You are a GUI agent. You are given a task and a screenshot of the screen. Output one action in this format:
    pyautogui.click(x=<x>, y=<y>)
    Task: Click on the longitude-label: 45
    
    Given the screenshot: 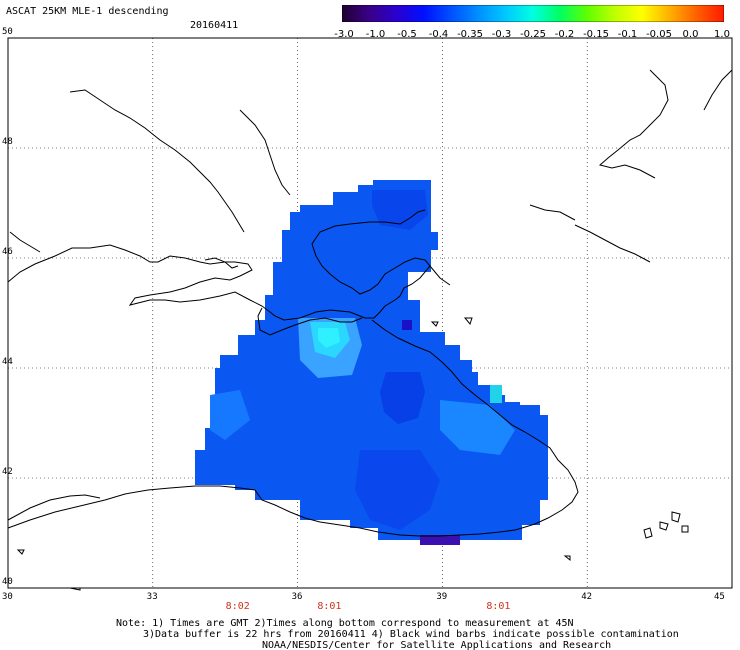 What is the action you would take?
    pyautogui.click(x=719, y=597)
    